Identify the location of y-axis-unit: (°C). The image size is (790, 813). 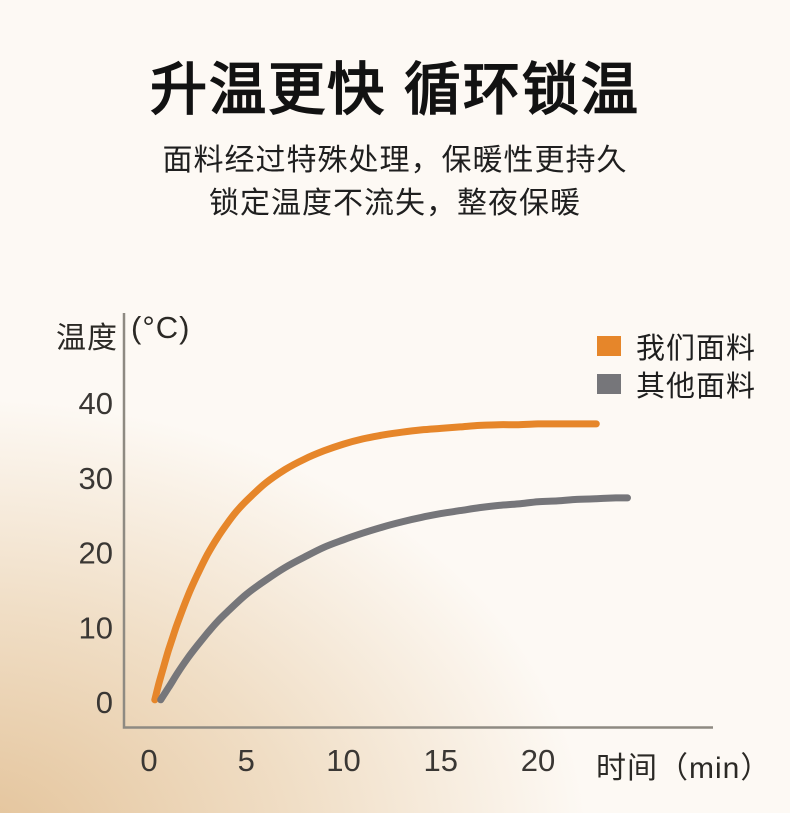
(161, 327).